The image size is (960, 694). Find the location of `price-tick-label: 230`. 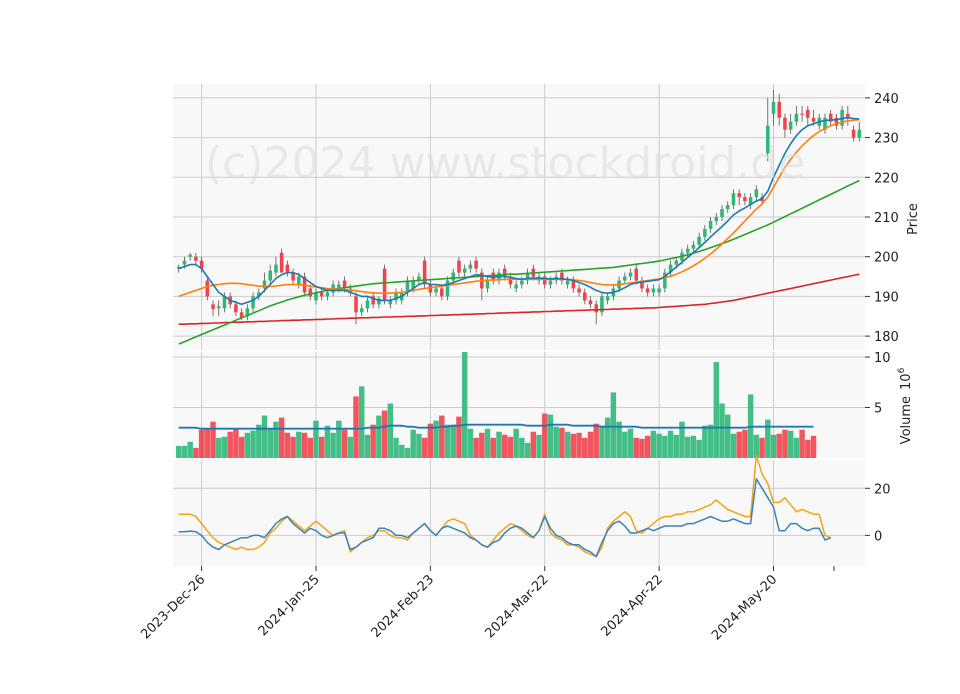

price-tick-label: 230 is located at coordinates (886, 139).